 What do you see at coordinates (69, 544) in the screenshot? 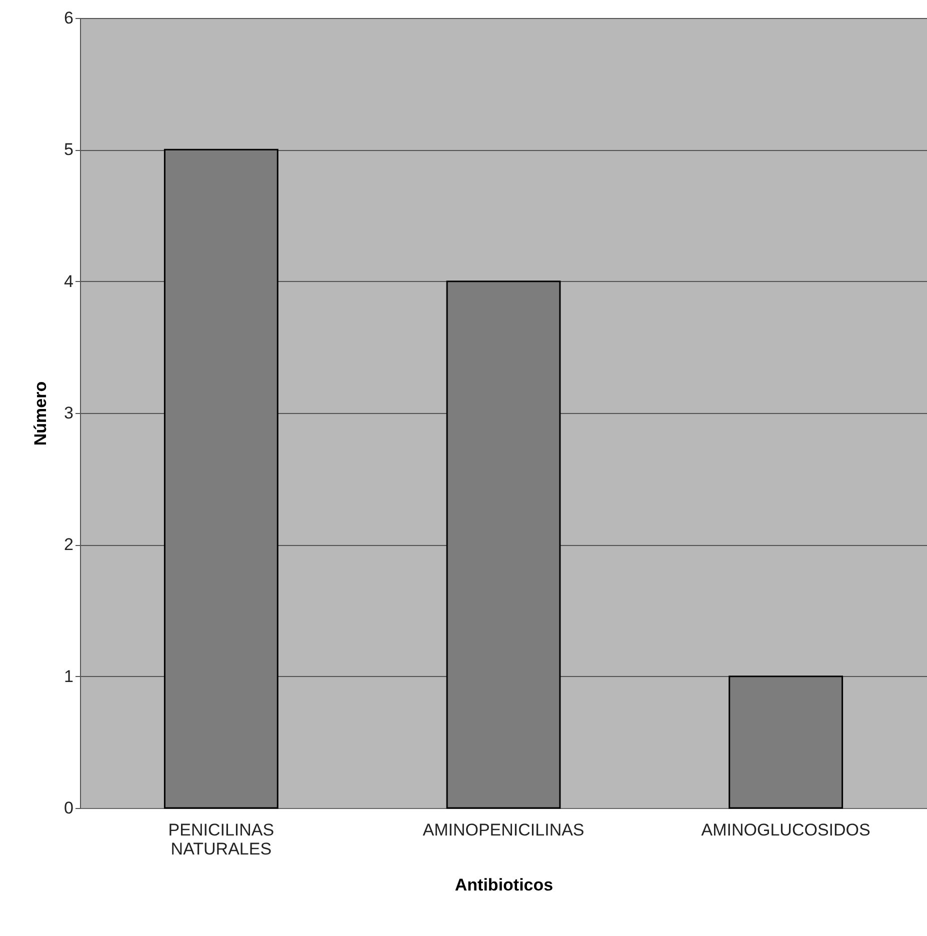
I see `y-tick-label: 2` at bounding box center [69, 544].